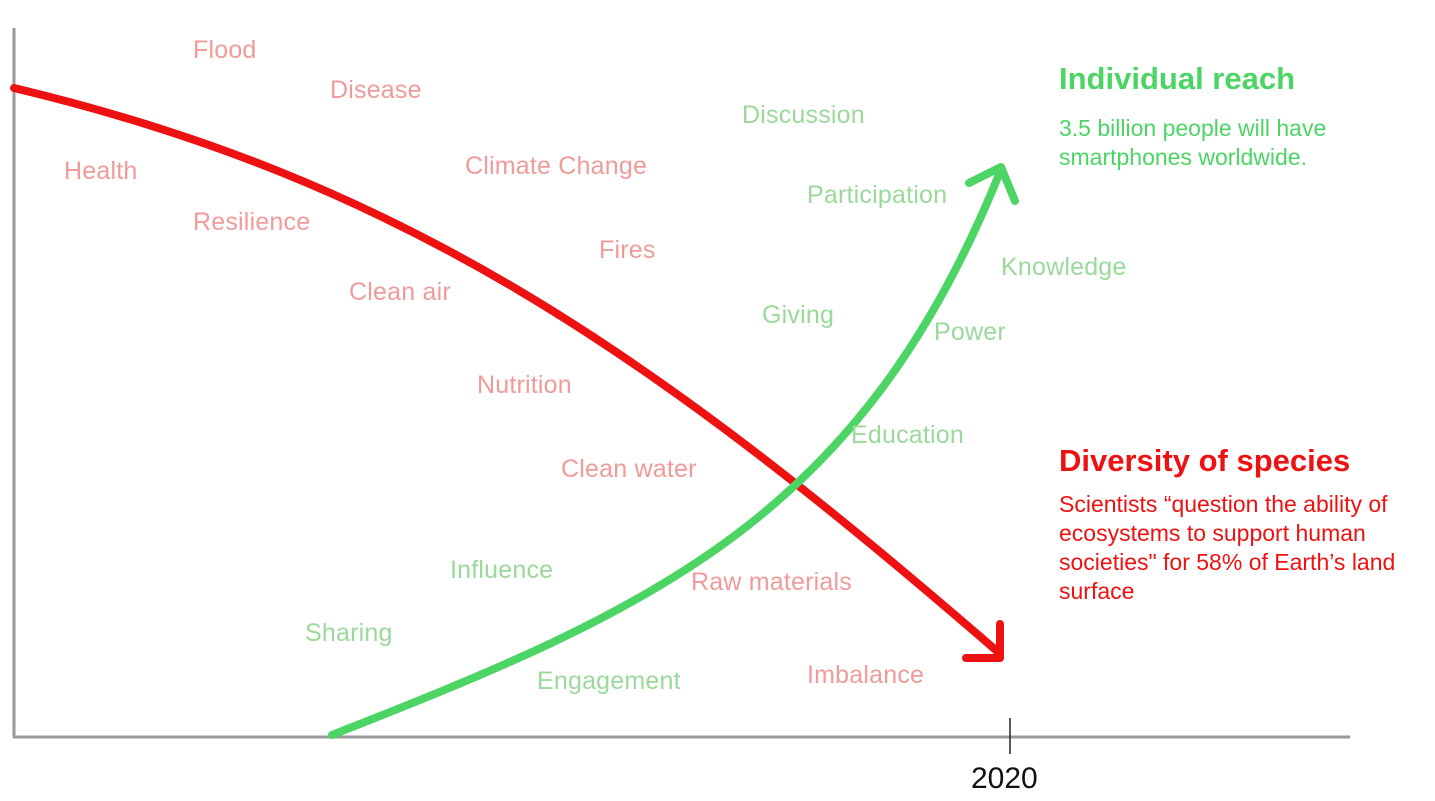 This screenshot has height=801, width=1435. Describe the element at coordinates (502, 570) in the screenshot. I see `word-influence: Influence` at that location.